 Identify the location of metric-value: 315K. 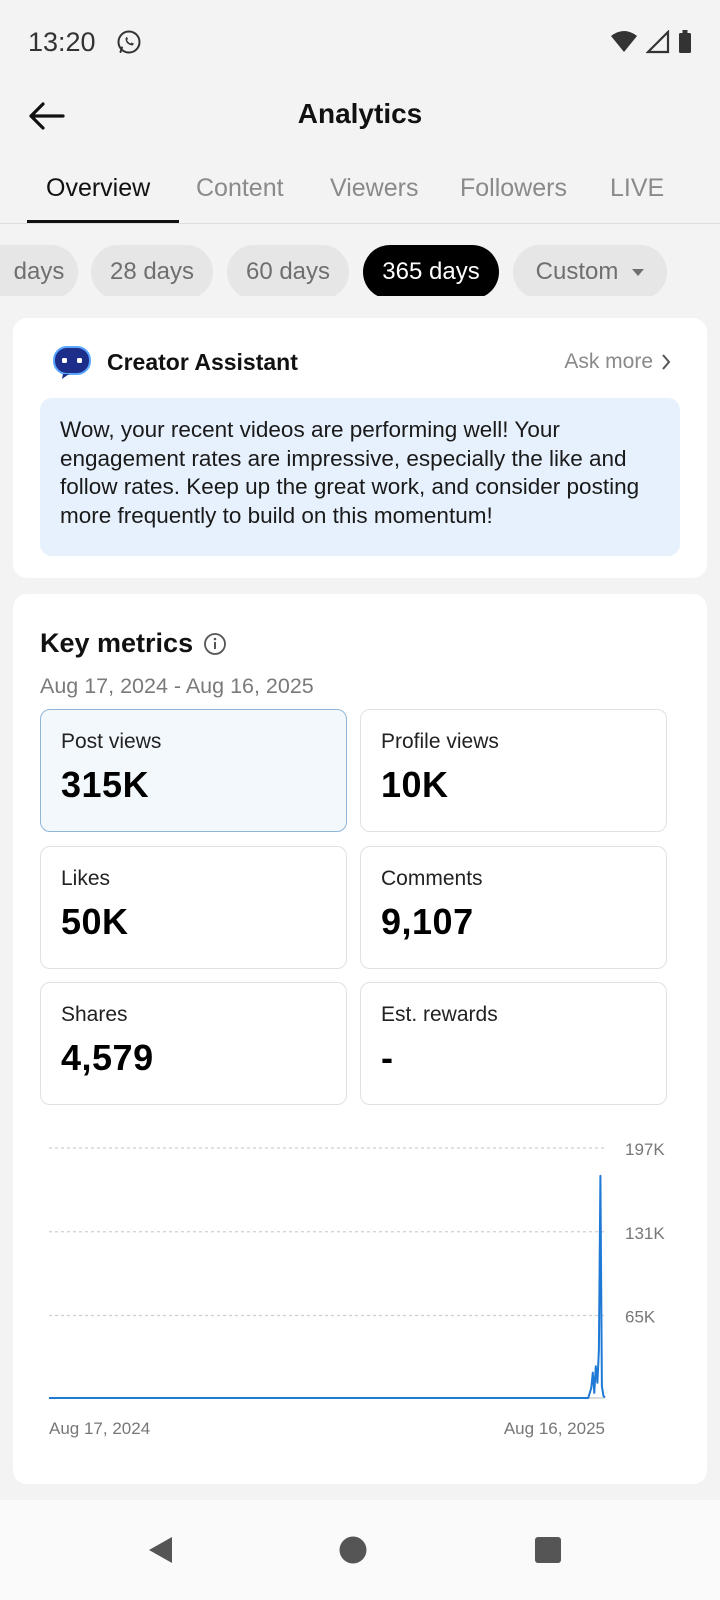
(105, 784).